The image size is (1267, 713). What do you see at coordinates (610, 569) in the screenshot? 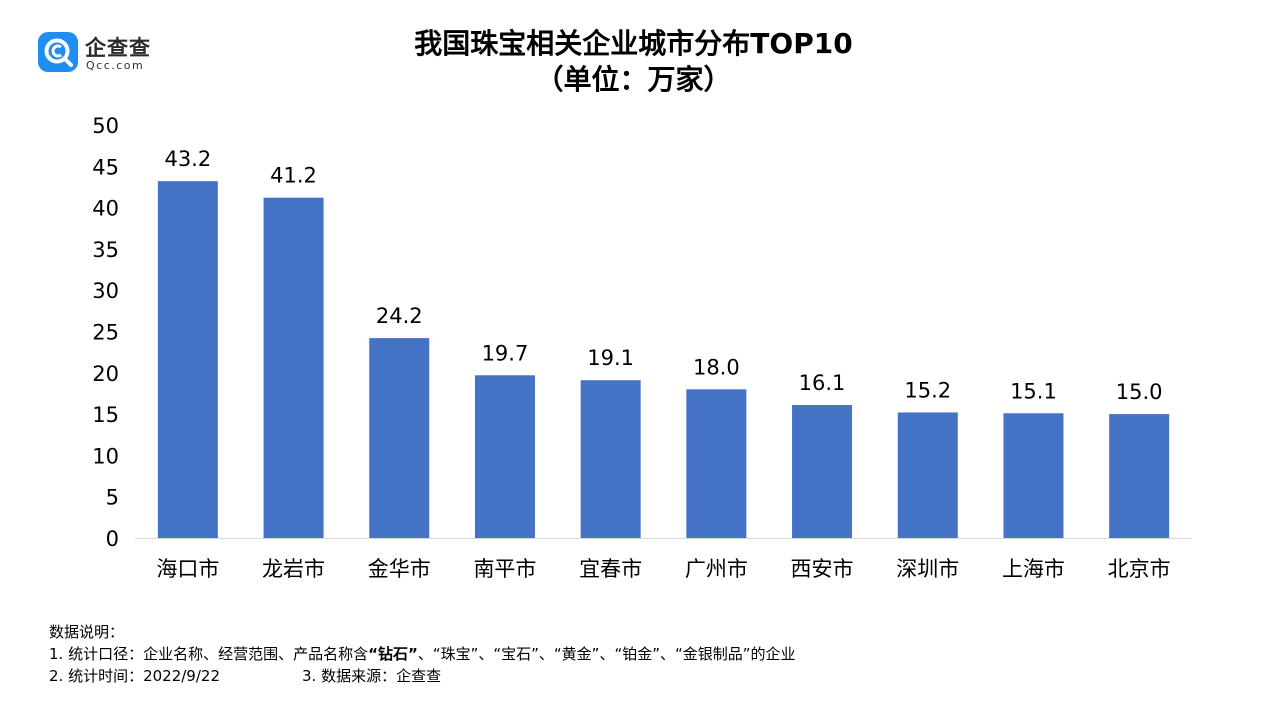
I see `x-tick-label: 宜春市` at bounding box center [610, 569].